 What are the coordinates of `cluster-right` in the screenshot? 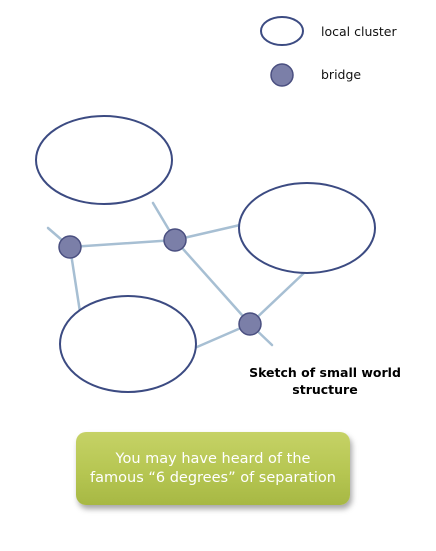 It's located at (307, 228).